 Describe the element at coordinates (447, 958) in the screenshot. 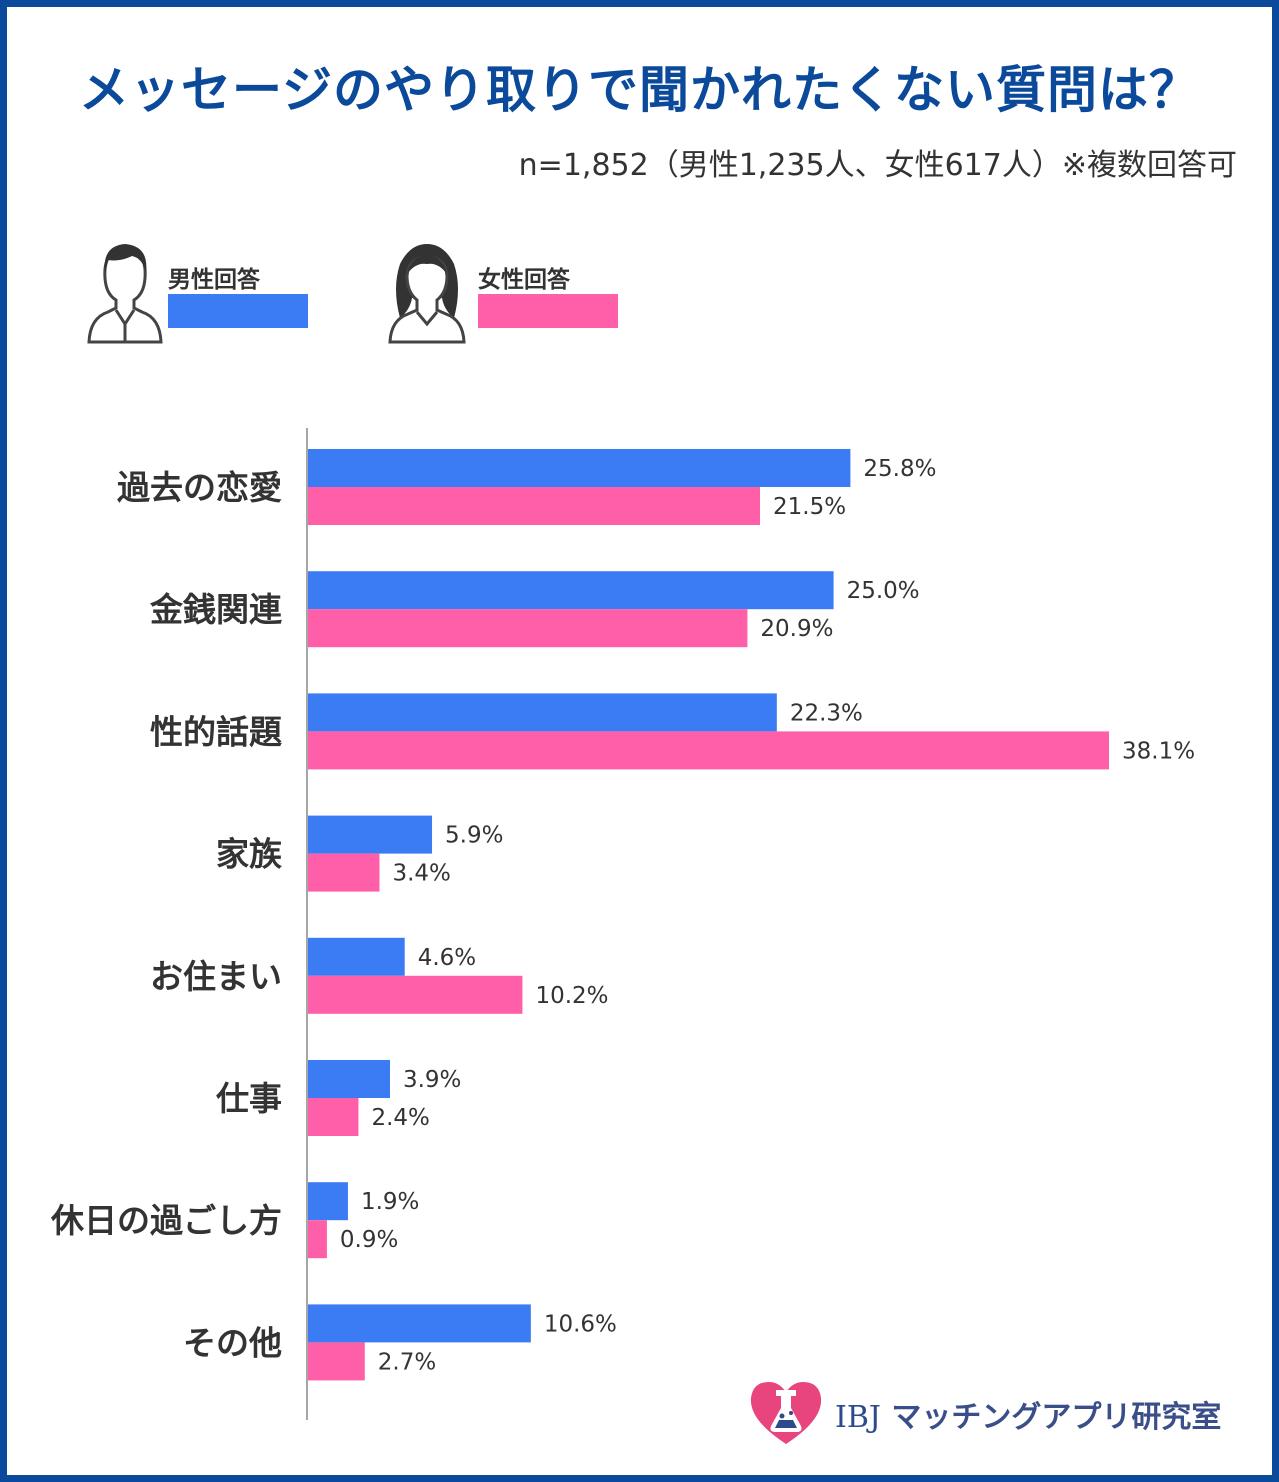

I see `data-label: 4.6%` at that location.